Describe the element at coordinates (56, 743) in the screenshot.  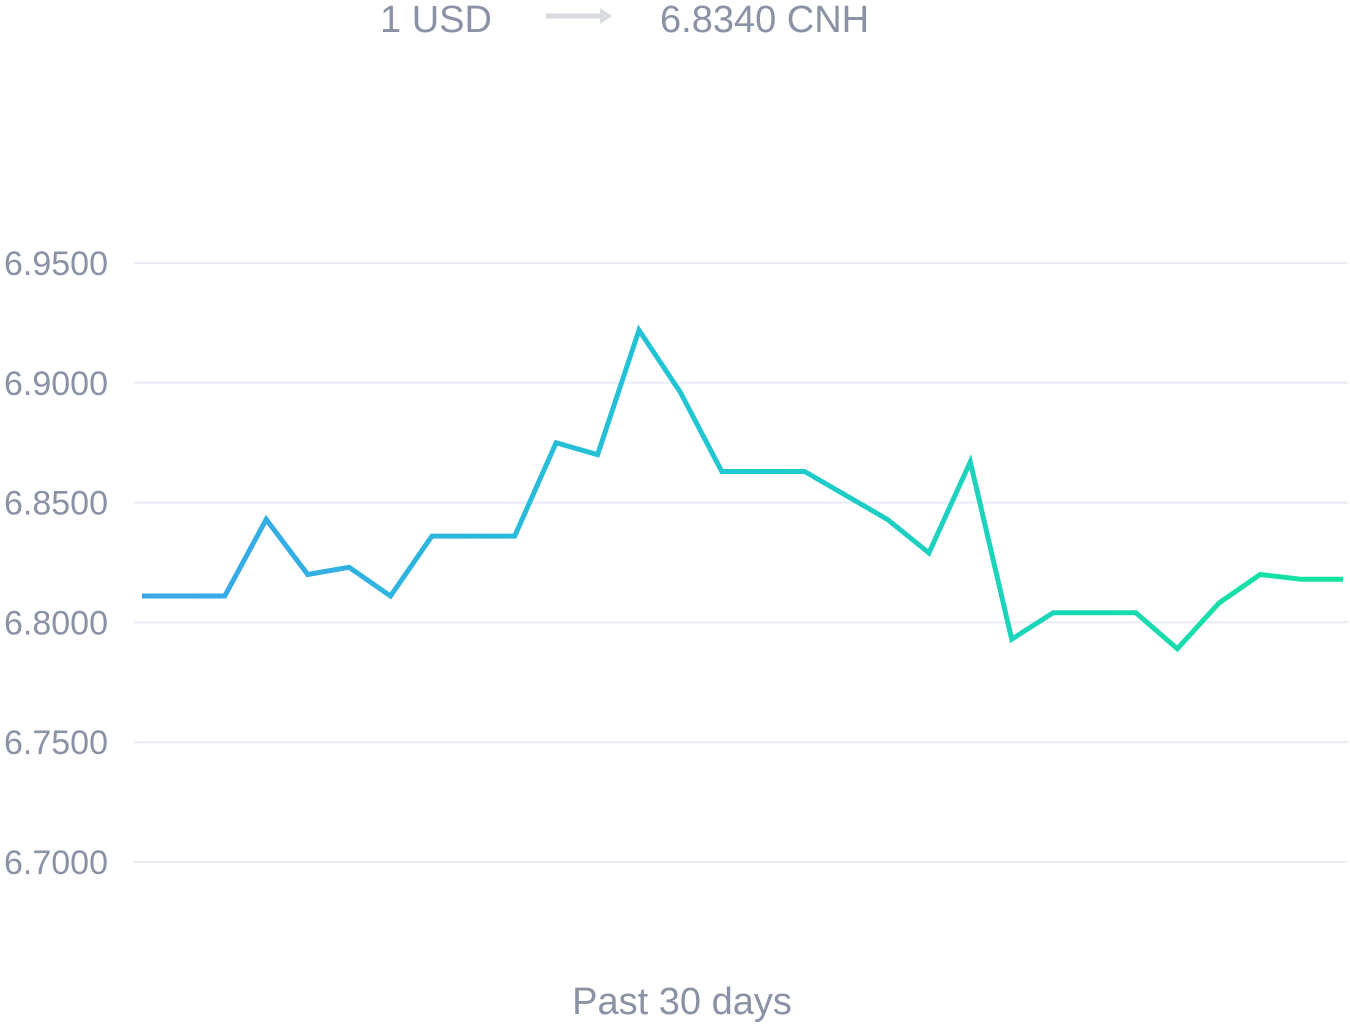
I see `y-tick-label: 6.7500` at that location.